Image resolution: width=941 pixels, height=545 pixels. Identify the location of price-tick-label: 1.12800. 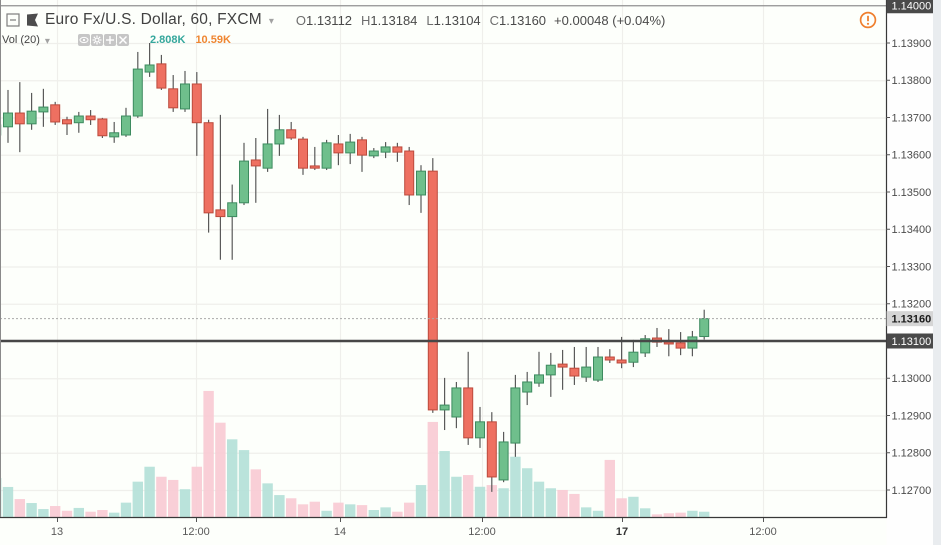
(912, 454).